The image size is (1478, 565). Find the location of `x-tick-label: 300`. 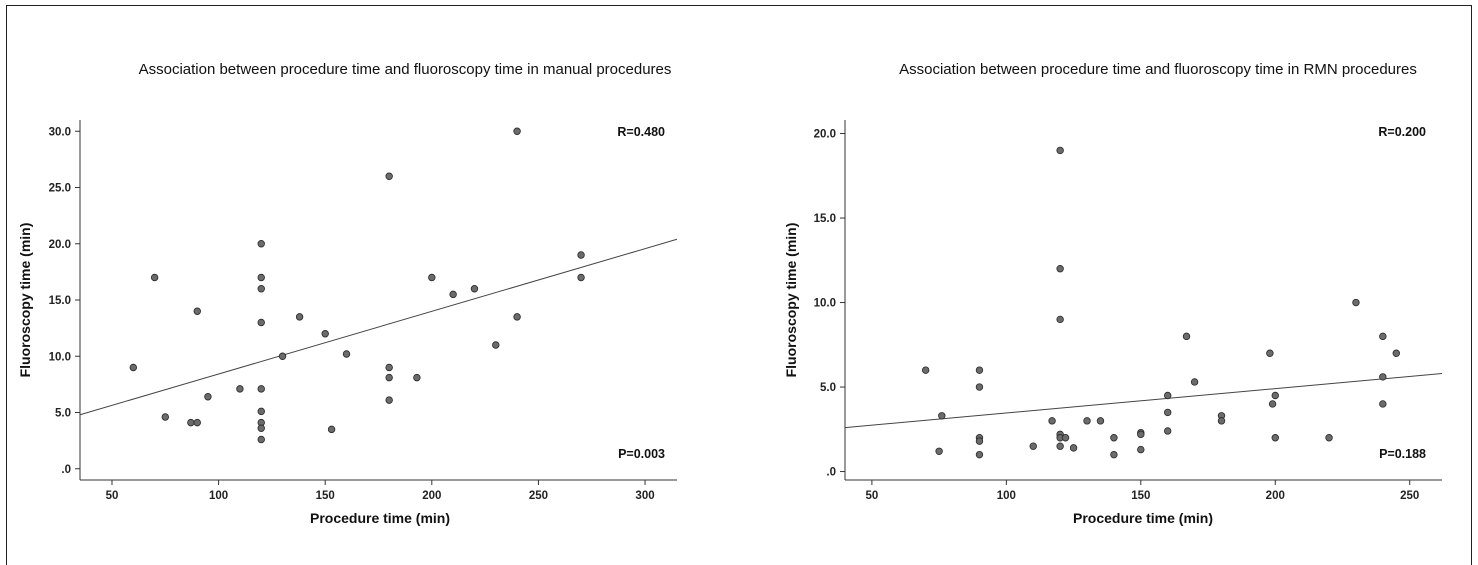

x-tick-label: 300 is located at coordinates (644, 496).